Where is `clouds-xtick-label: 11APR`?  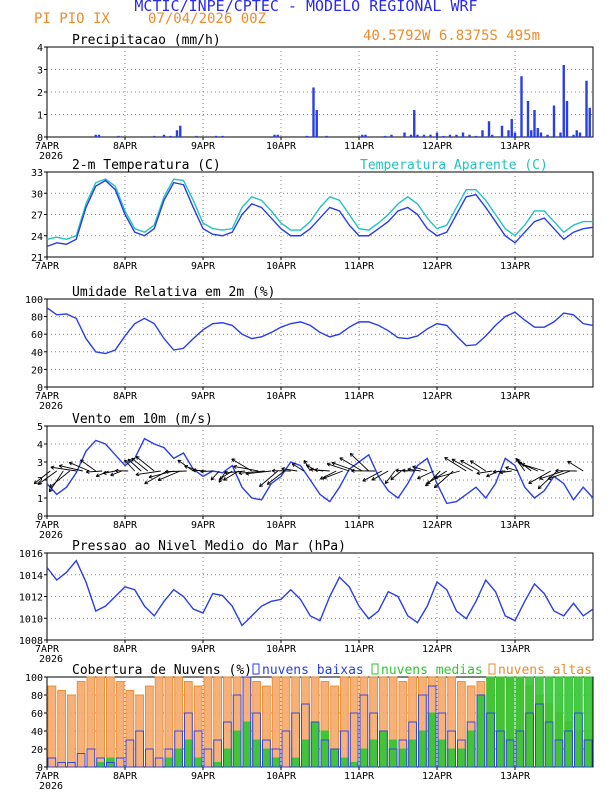
clouds-xtick-label: 11APR is located at coordinates (359, 776).